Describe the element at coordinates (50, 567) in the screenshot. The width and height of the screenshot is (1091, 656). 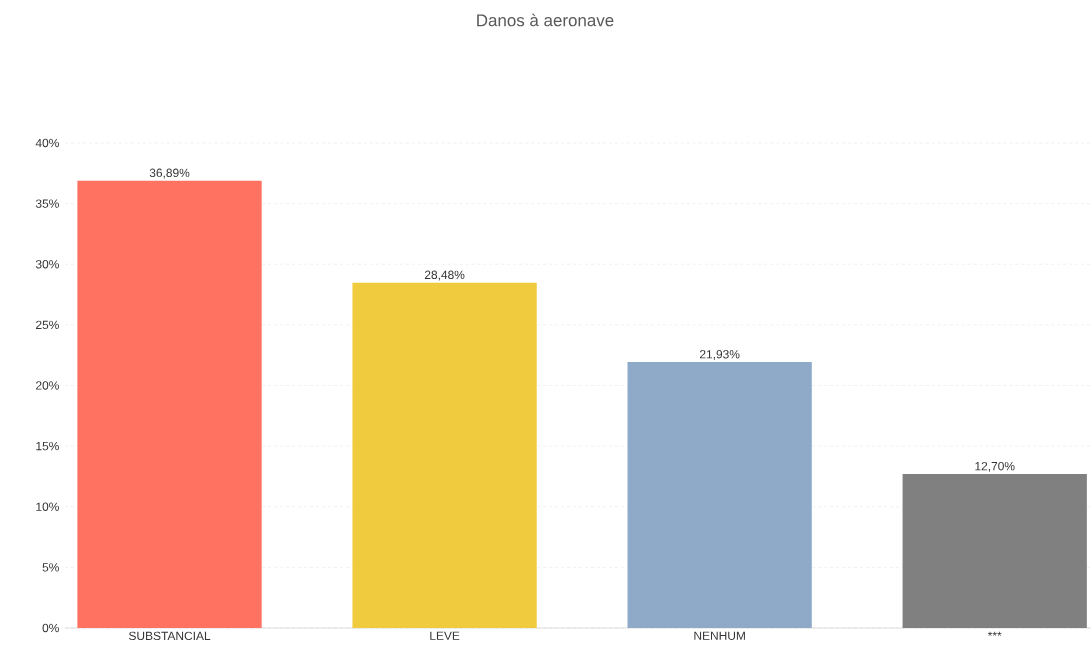
I see `y-tick-label: 5%` at that location.